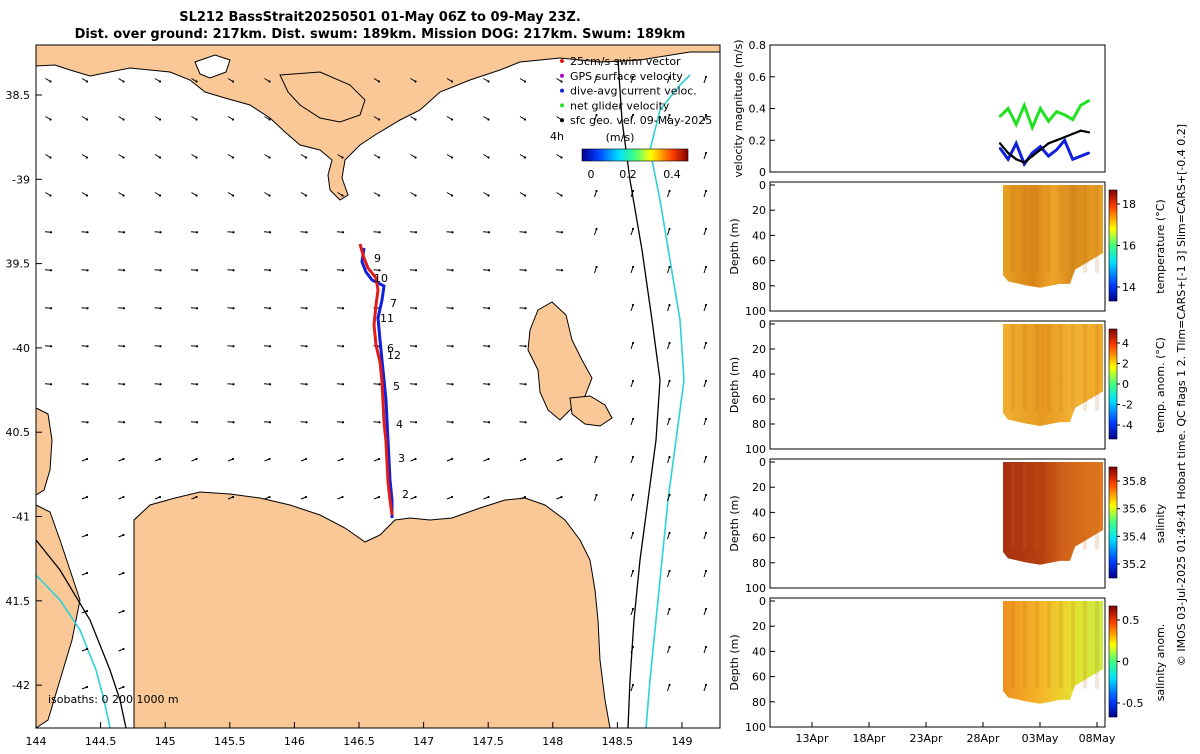  What do you see at coordinates (230, 741) in the screenshot?
I see `lon-tick-label: 145.5` at bounding box center [230, 741].